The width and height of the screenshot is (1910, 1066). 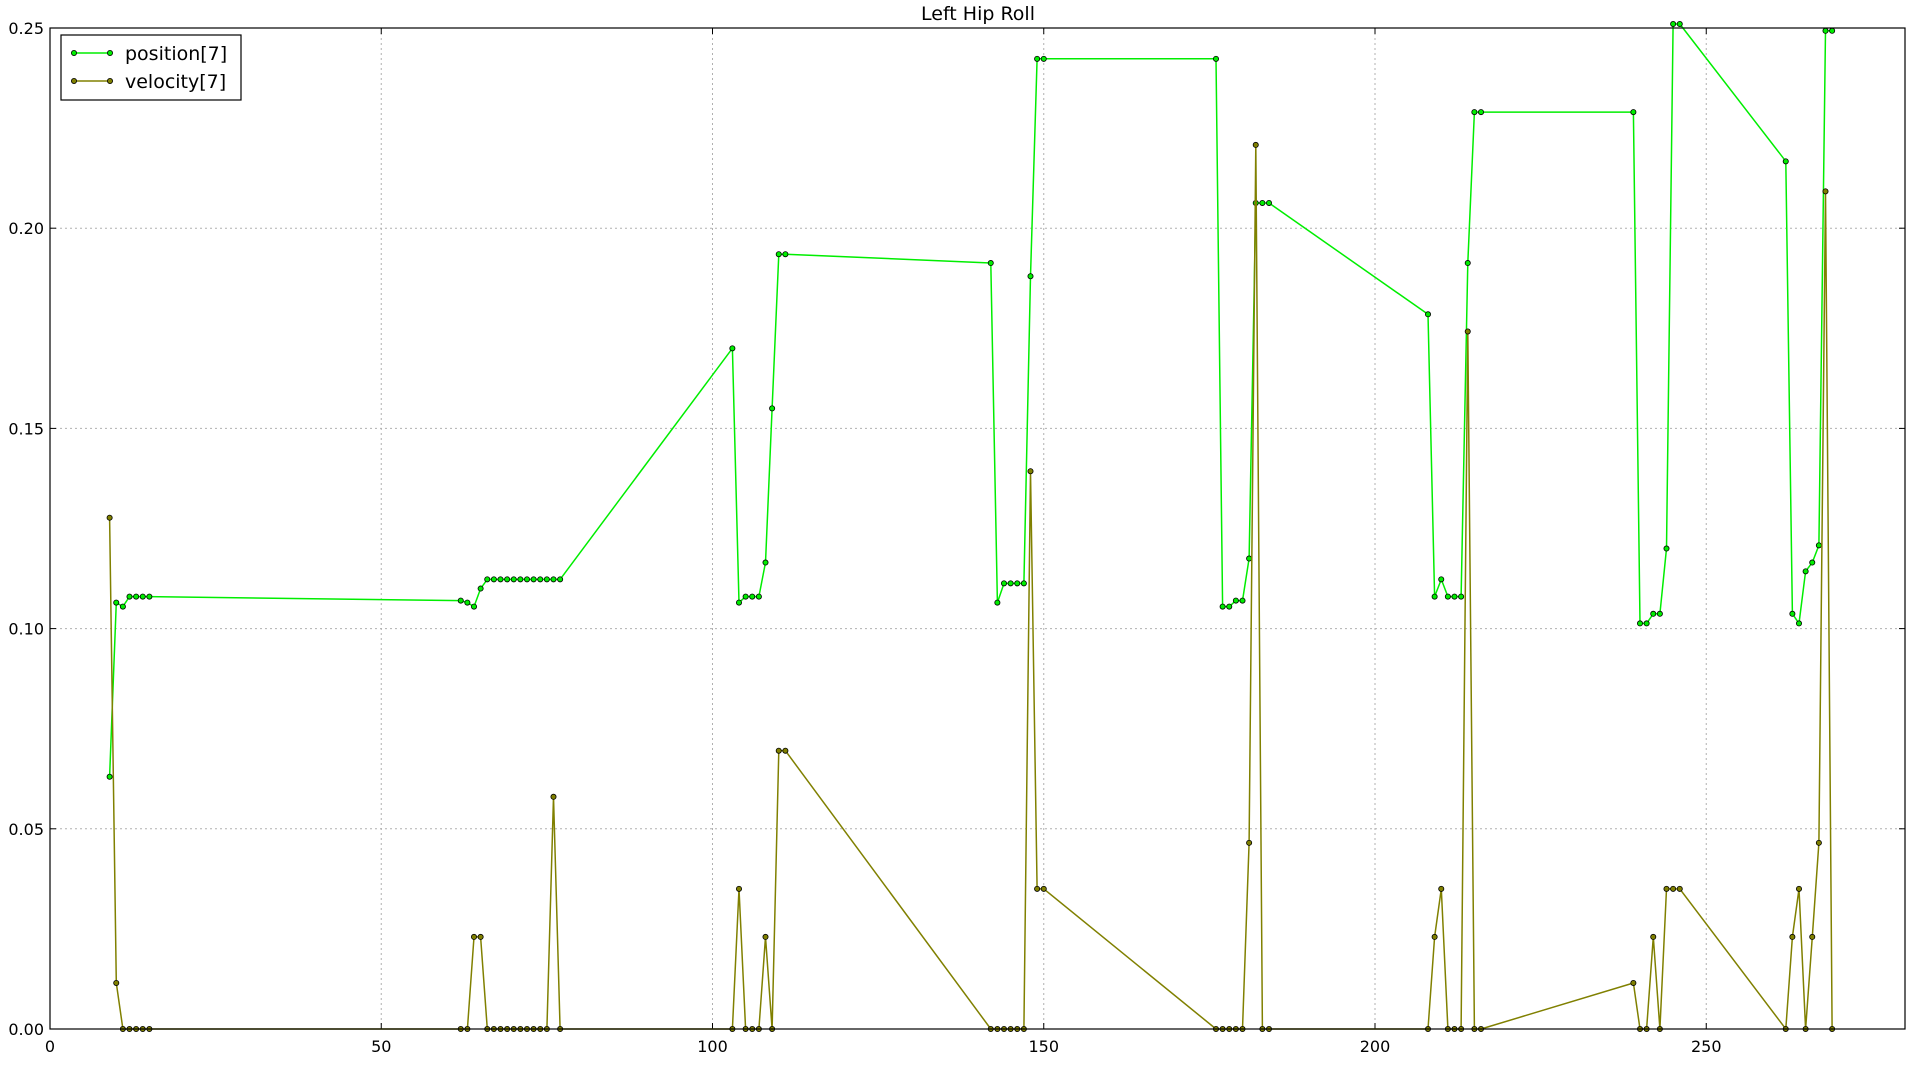 I want to click on legend-item: velocity[7], so click(x=148, y=82).